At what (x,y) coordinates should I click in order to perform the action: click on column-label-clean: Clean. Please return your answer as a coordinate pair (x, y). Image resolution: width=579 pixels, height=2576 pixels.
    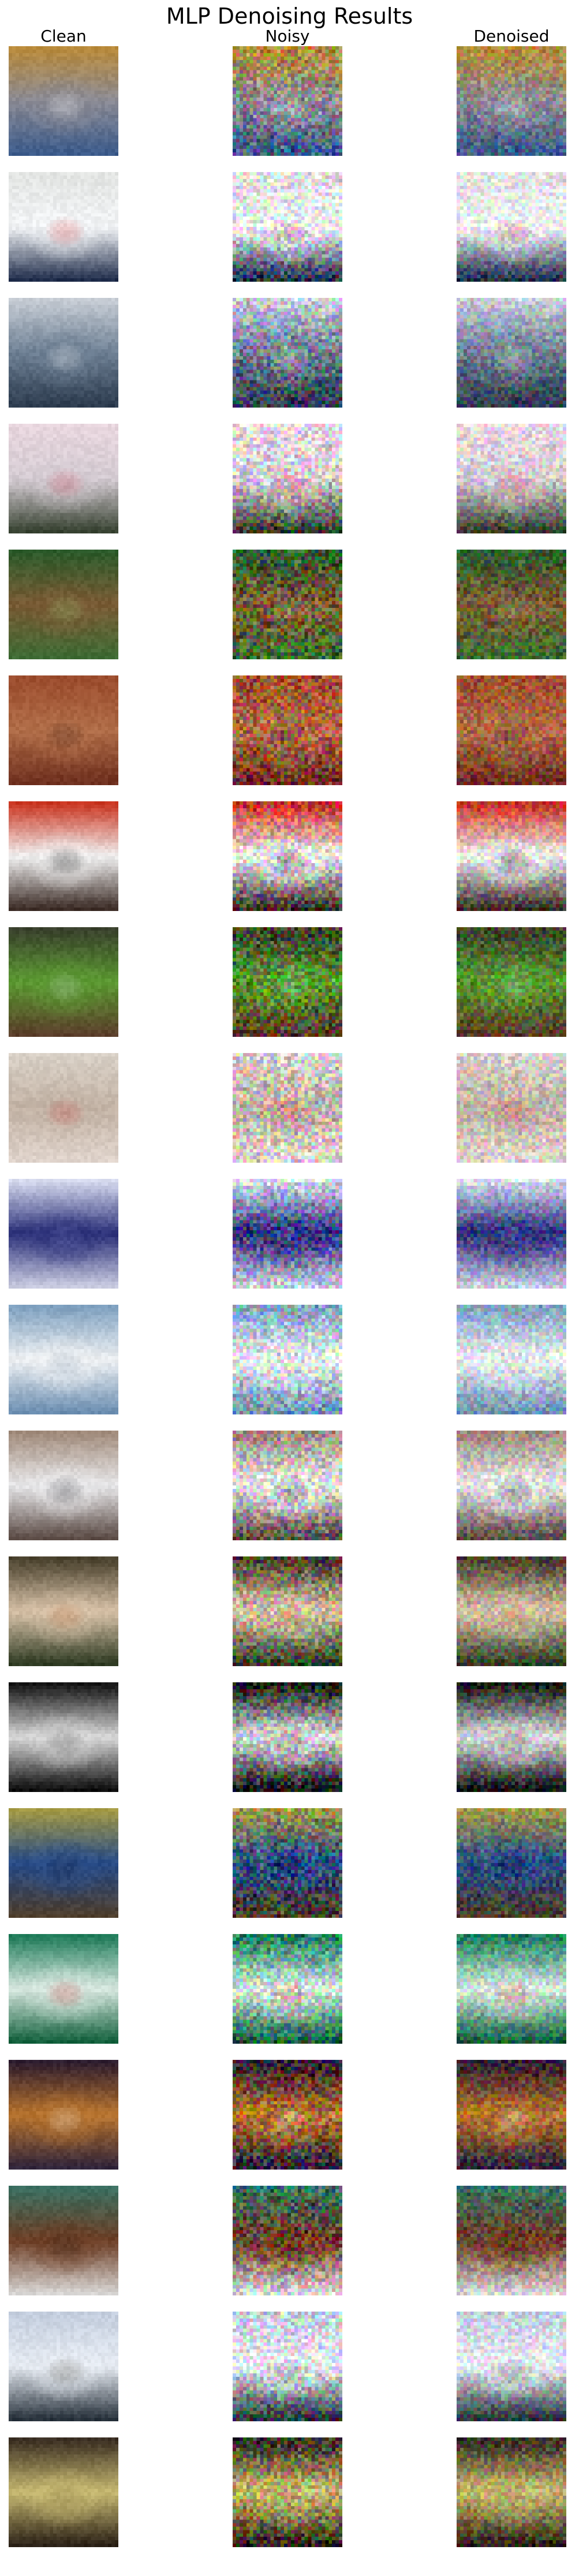
    Looking at the image, I should click on (63, 36).